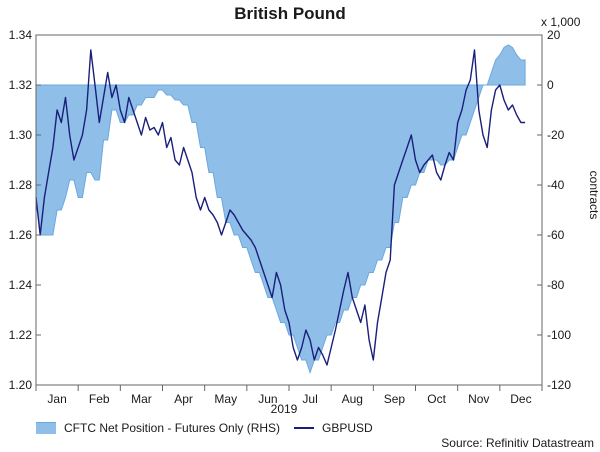 Image resolution: width=600 pixels, height=452 pixels. What do you see at coordinates (561, 22) in the screenshot?
I see `right-axis-multiplier: x 1,000` at bounding box center [561, 22].